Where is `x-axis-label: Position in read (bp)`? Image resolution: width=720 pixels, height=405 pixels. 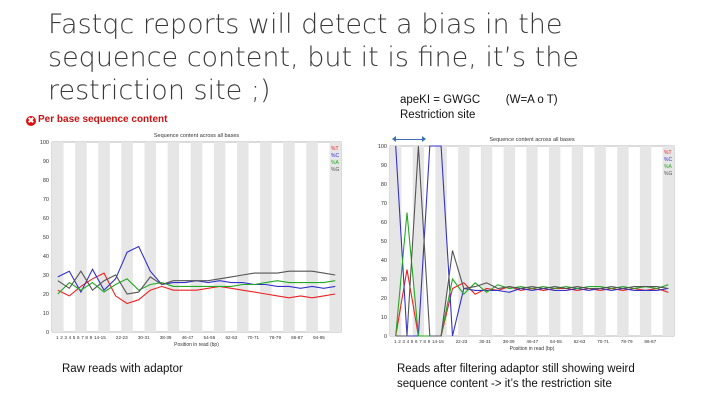 x-axis-label: Position in read (bp) is located at coordinates (532, 349).